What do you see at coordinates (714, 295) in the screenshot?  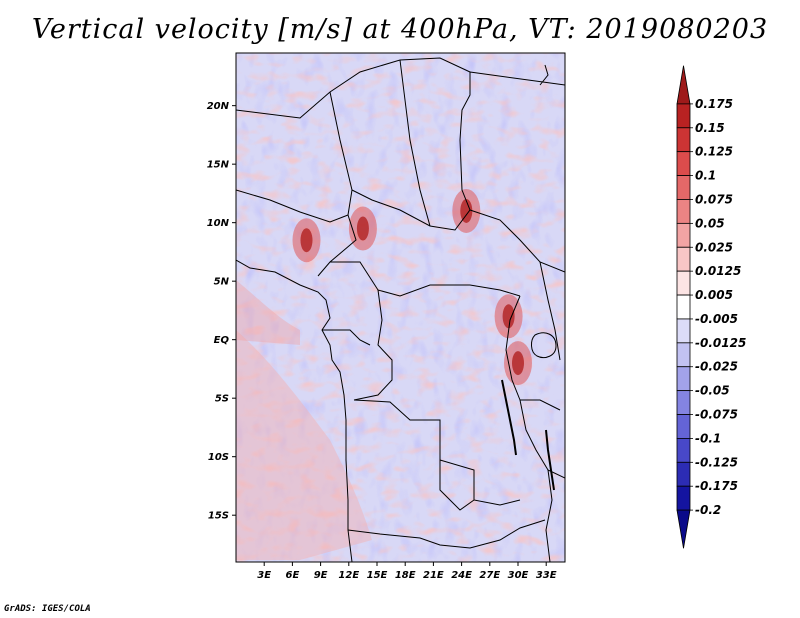 I see `colorbar-label: 0.005` at bounding box center [714, 295].